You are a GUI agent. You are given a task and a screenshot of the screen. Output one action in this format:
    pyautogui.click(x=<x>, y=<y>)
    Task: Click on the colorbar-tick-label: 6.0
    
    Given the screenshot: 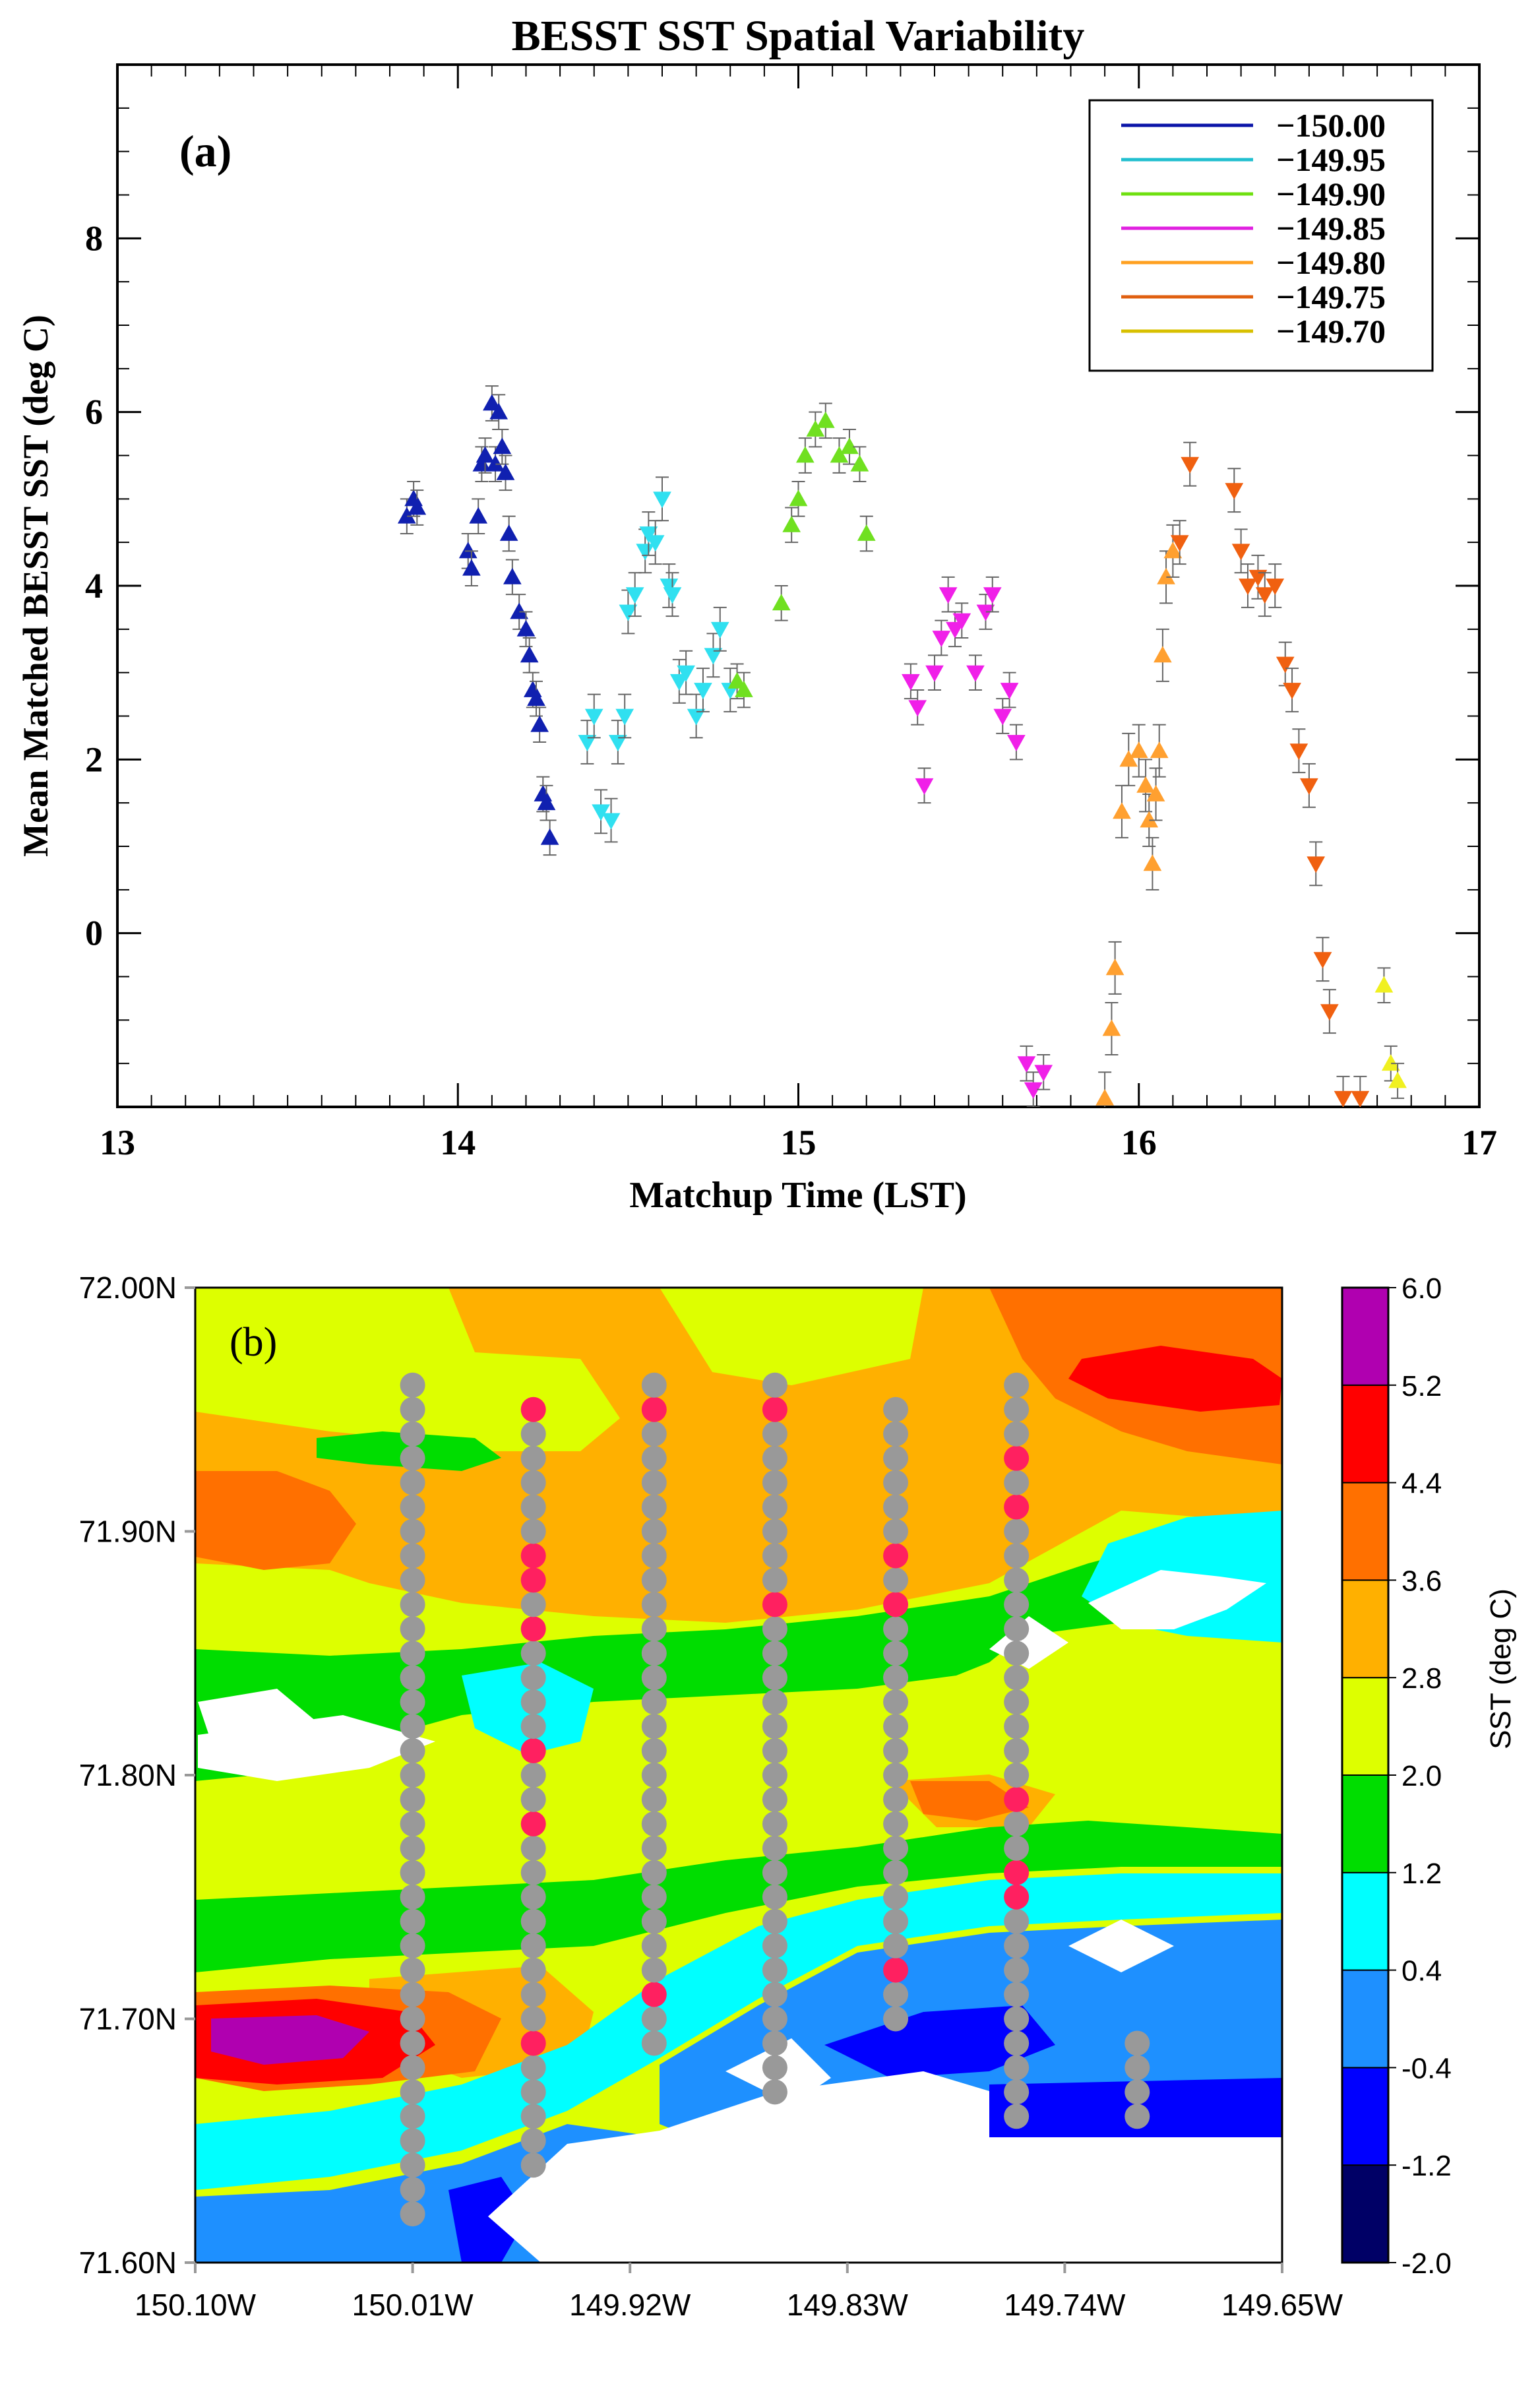 What is the action you would take?
    pyautogui.click(x=1421, y=1288)
    